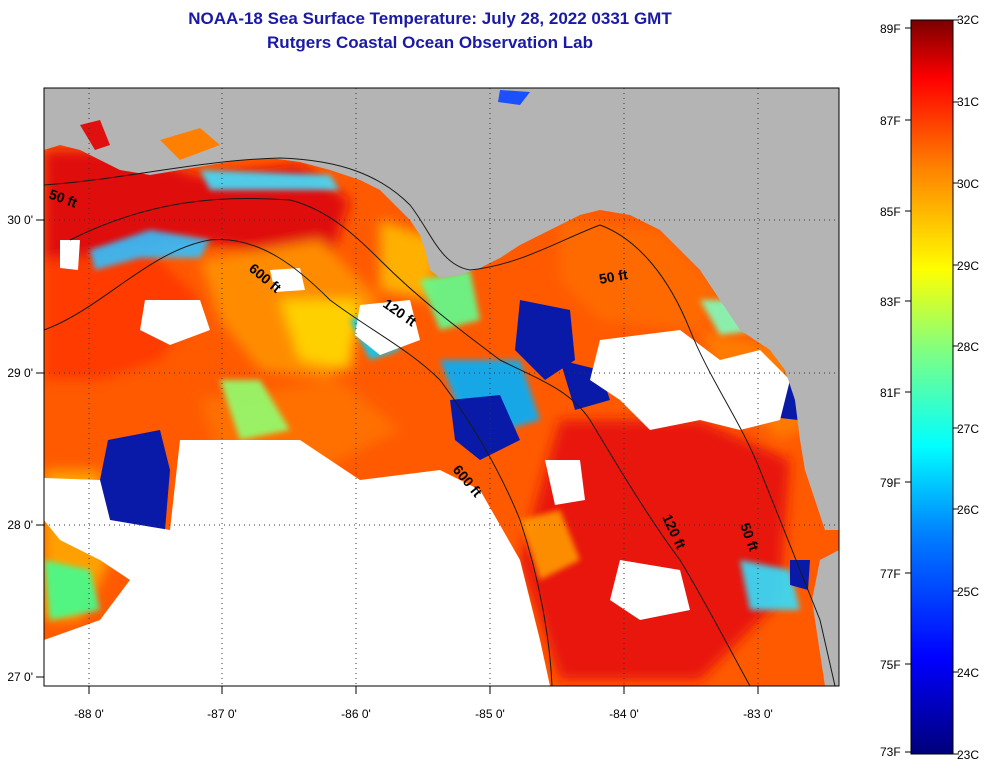  What do you see at coordinates (356, 714) in the screenshot?
I see `lon-tick-label: -86 0'` at bounding box center [356, 714].